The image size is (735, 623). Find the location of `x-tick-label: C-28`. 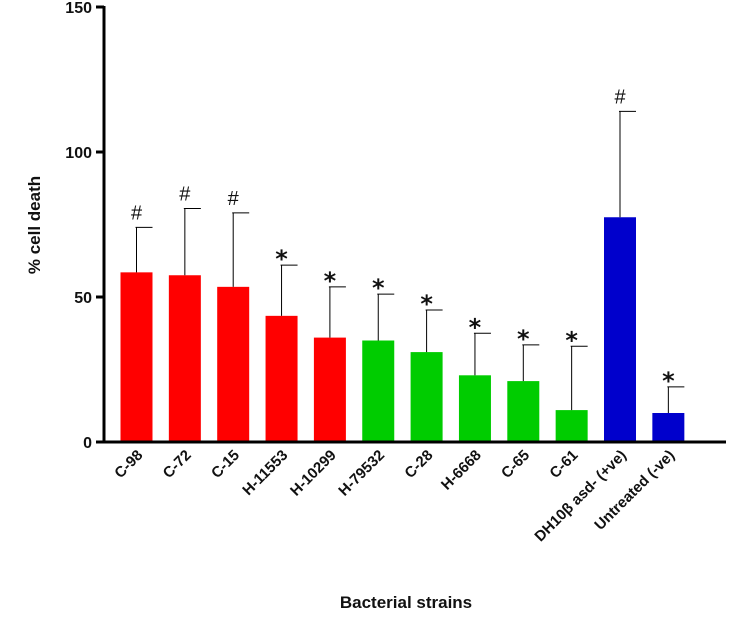

x-tick-label: C-28 is located at coordinates (418, 464).